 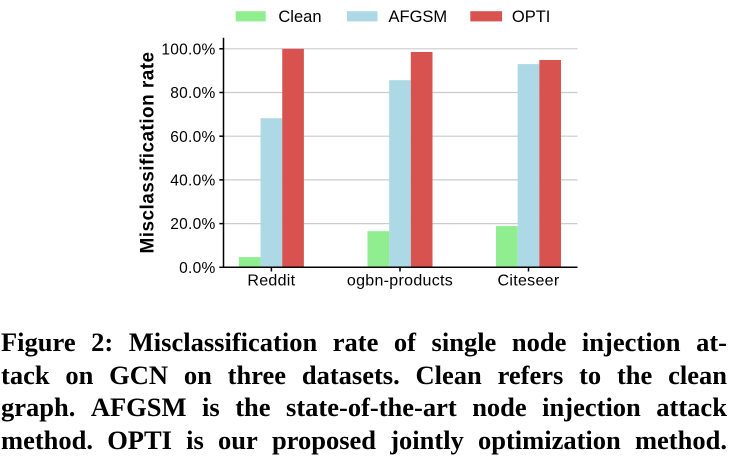 I want to click on svg-text: Misclassification rate, so click(x=147, y=152).